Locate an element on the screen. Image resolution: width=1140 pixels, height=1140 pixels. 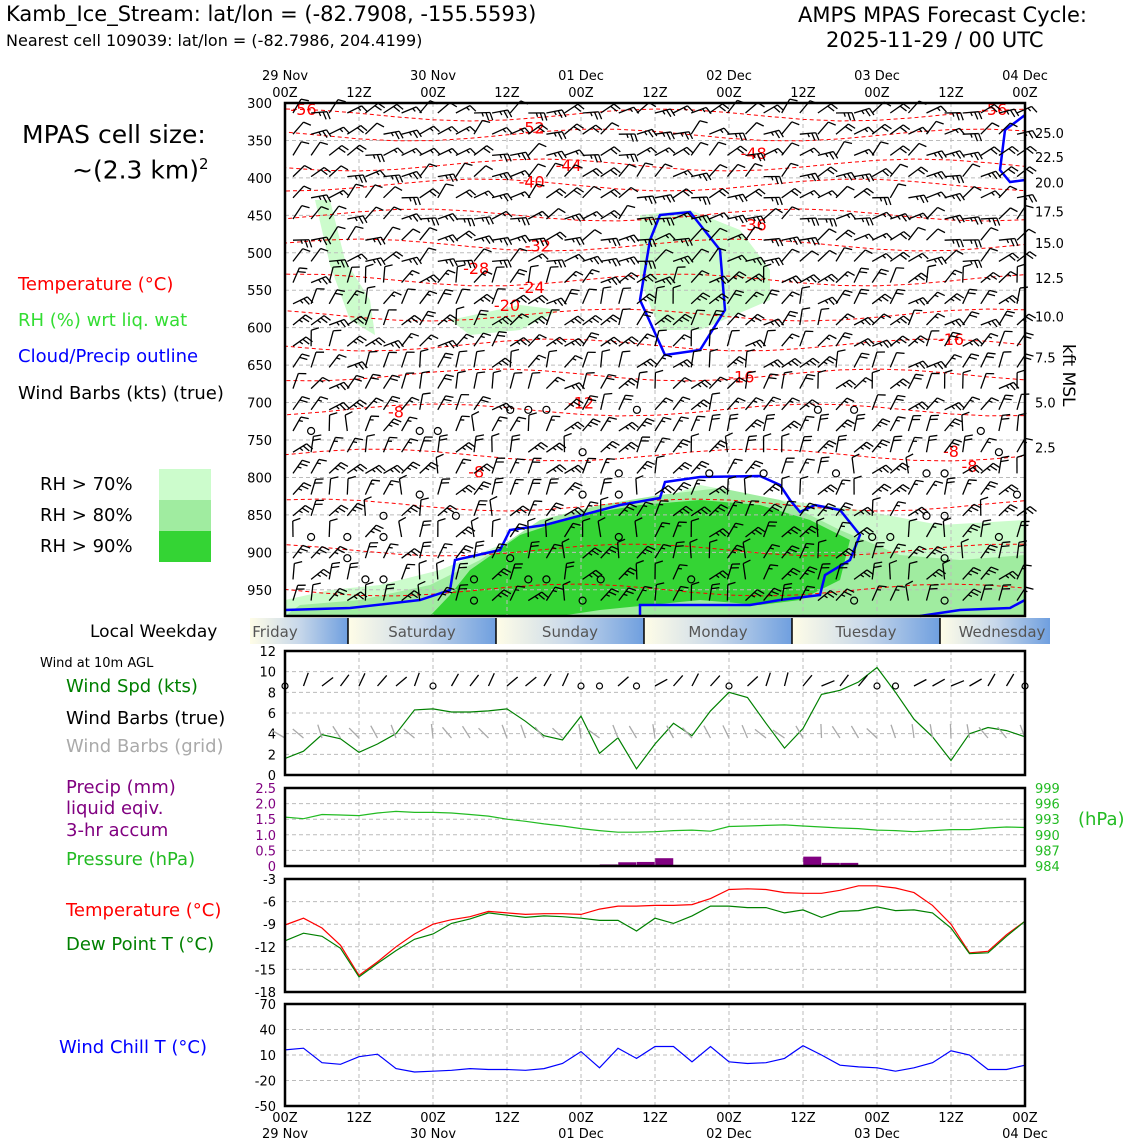
pressure-tick-label: 996 is located at coordinates (1047, 805).